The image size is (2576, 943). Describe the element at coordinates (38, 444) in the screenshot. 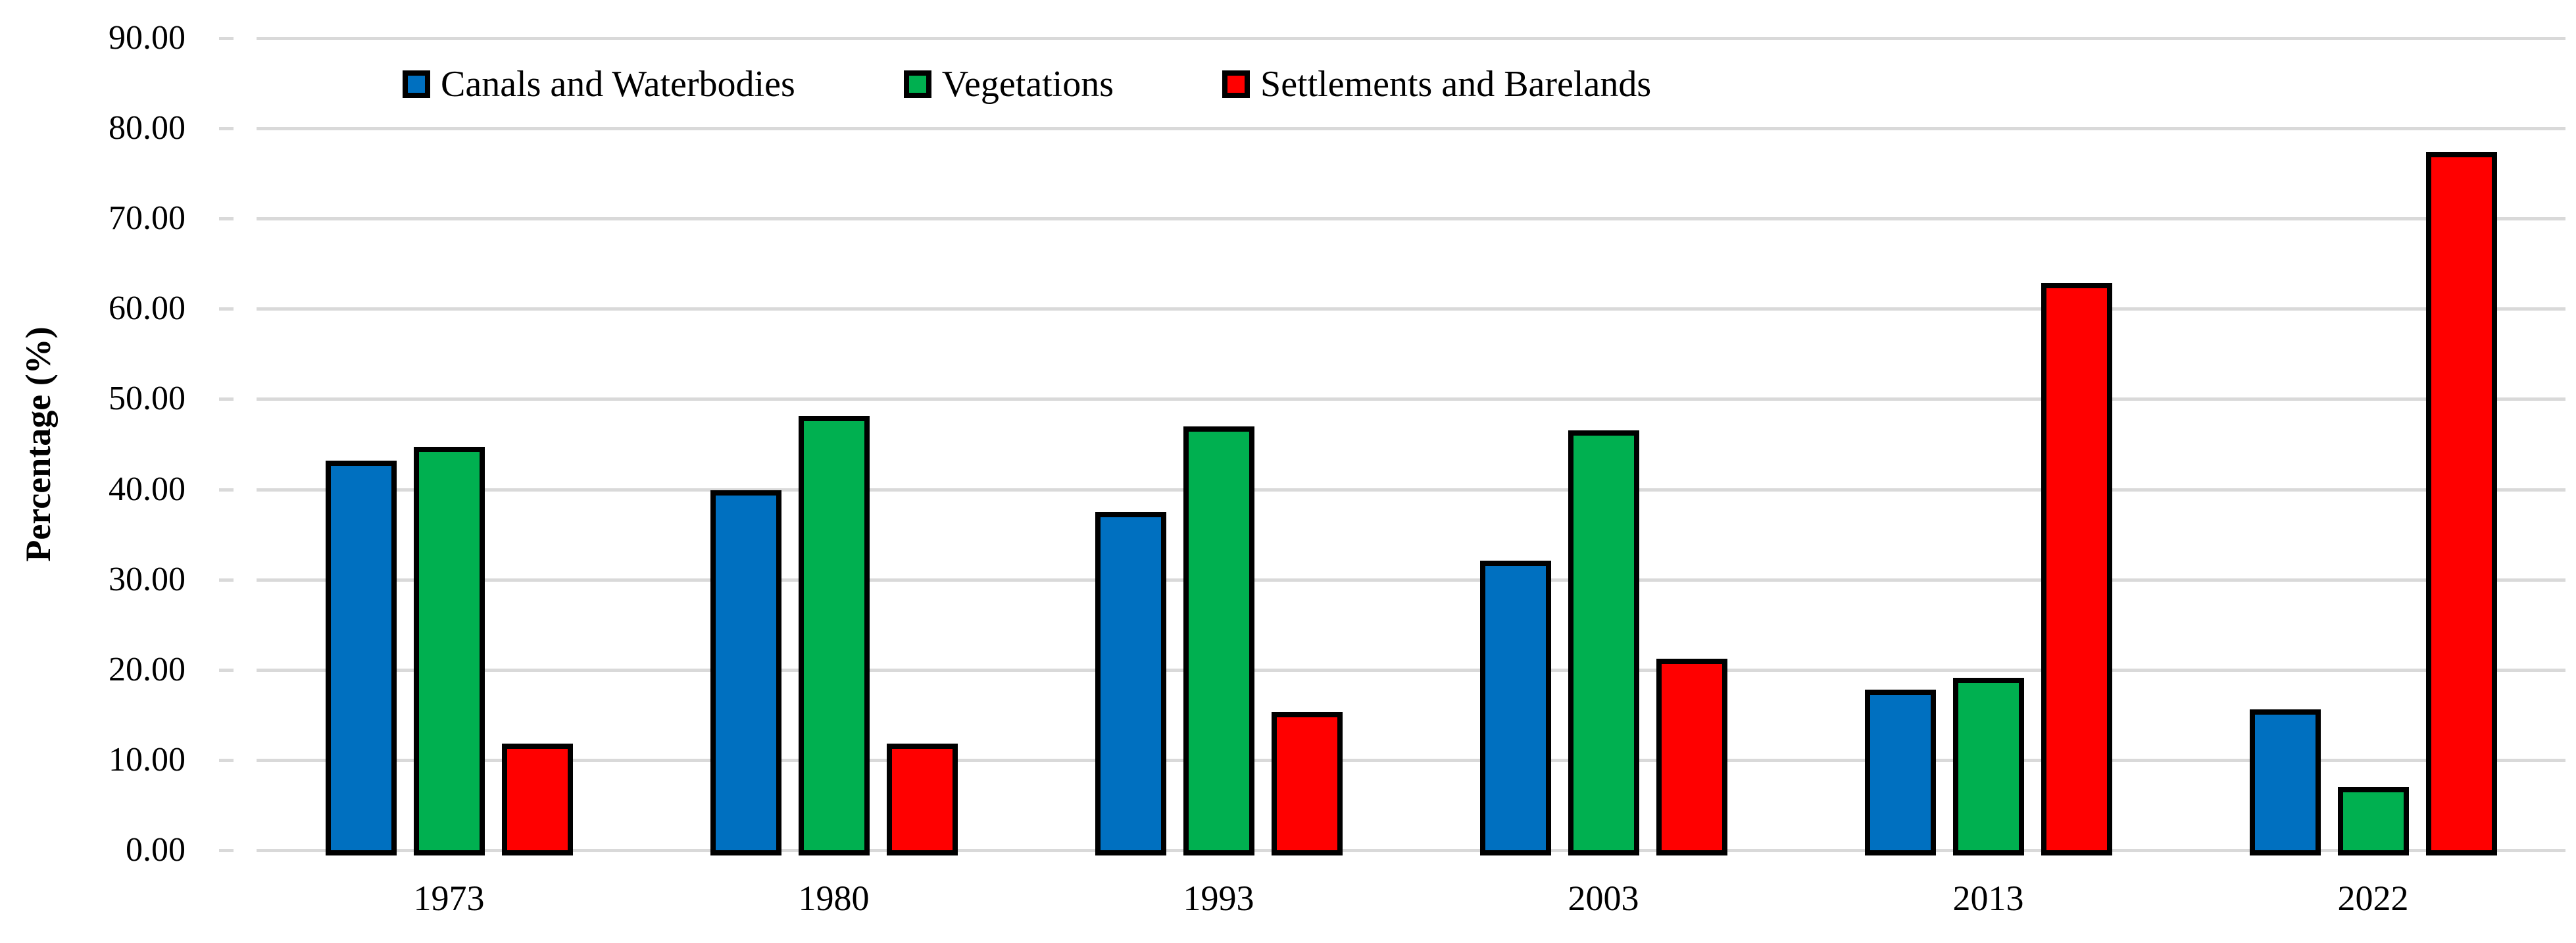

I see `y-axis-title: Percentage (%)` at that location.